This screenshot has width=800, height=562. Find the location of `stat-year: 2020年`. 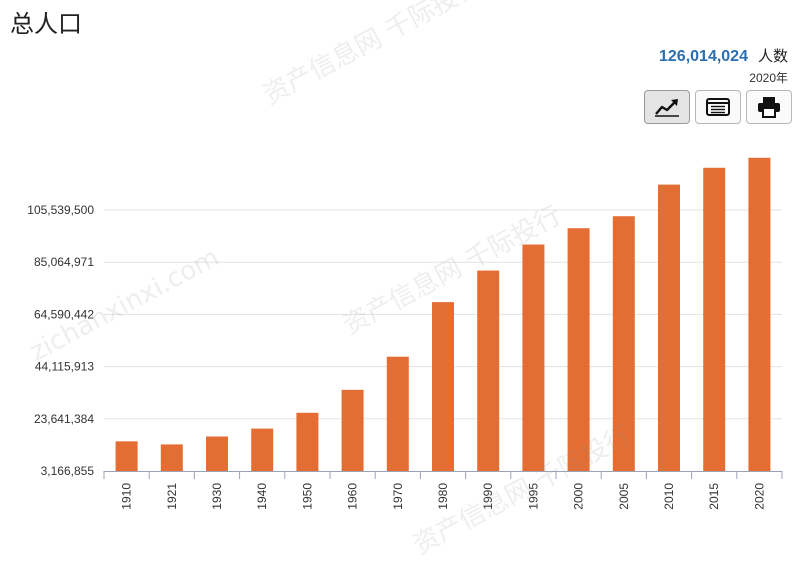

stat-year: 2020年 is located at coordinates (768, 78).